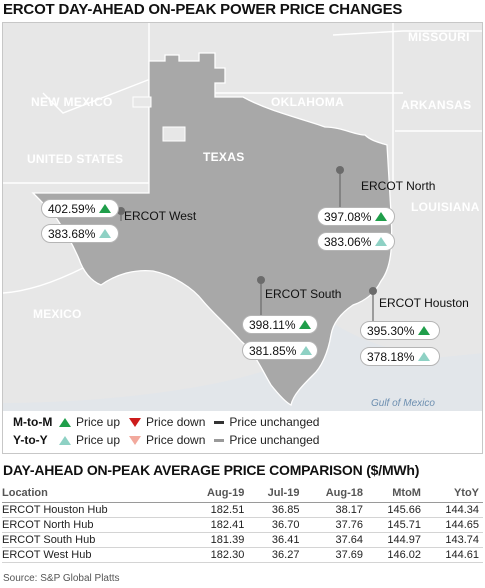 This screenshot has width=485, height=588. I want to click on label-gulf-of-mexico: Gulf of Mexico, so click(403, 403).